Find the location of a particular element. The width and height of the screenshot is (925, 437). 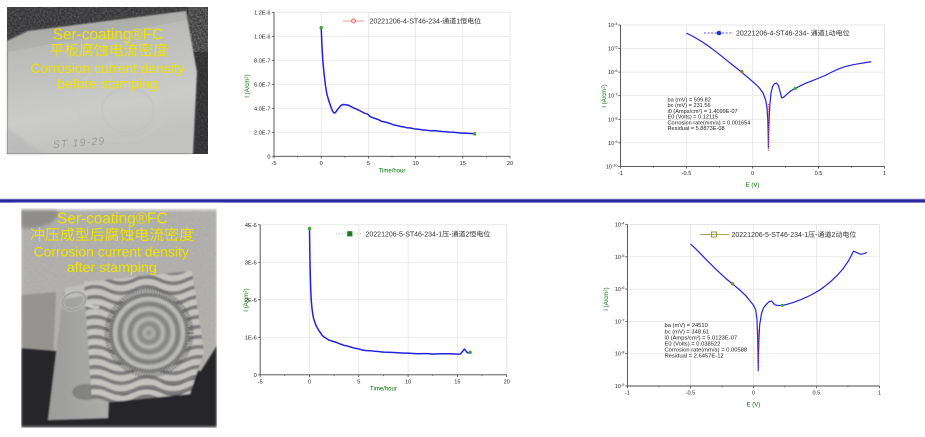

svg-text: 1E-6 is located at coordinates (251, 338).